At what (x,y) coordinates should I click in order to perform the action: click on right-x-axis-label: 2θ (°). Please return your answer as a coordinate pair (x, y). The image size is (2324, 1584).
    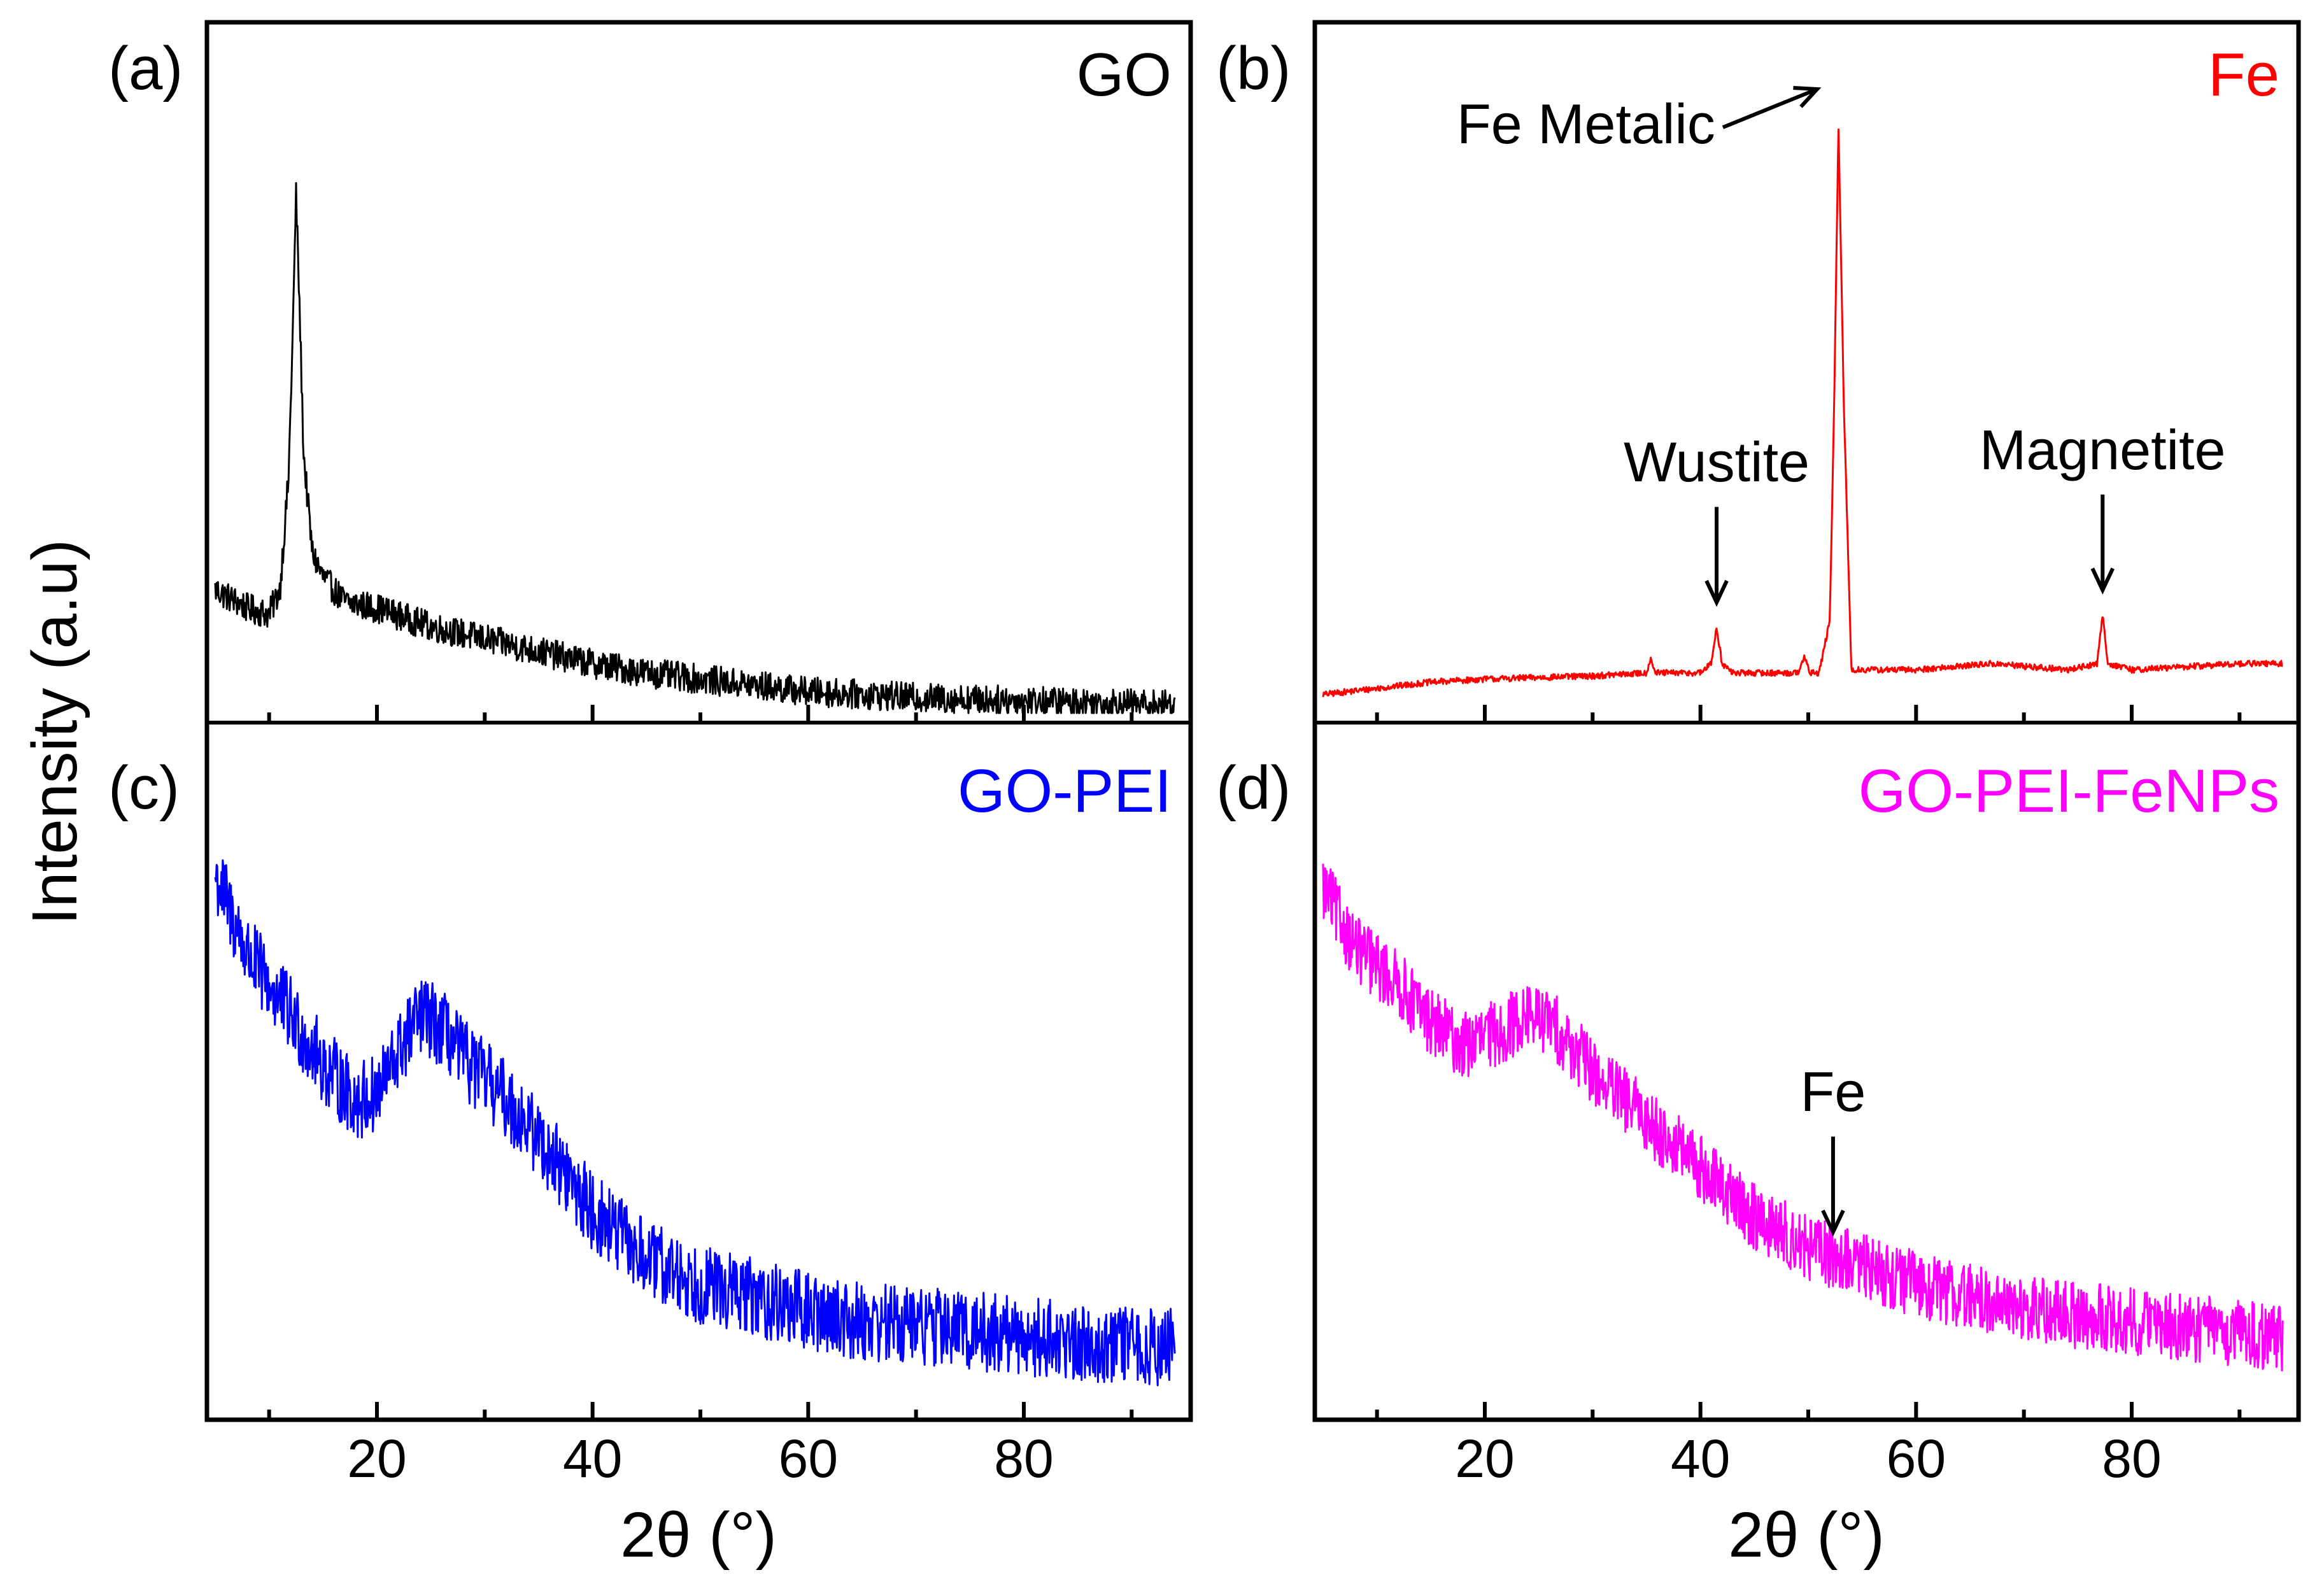
    Looking at the image, I should click on (1806, 1535).